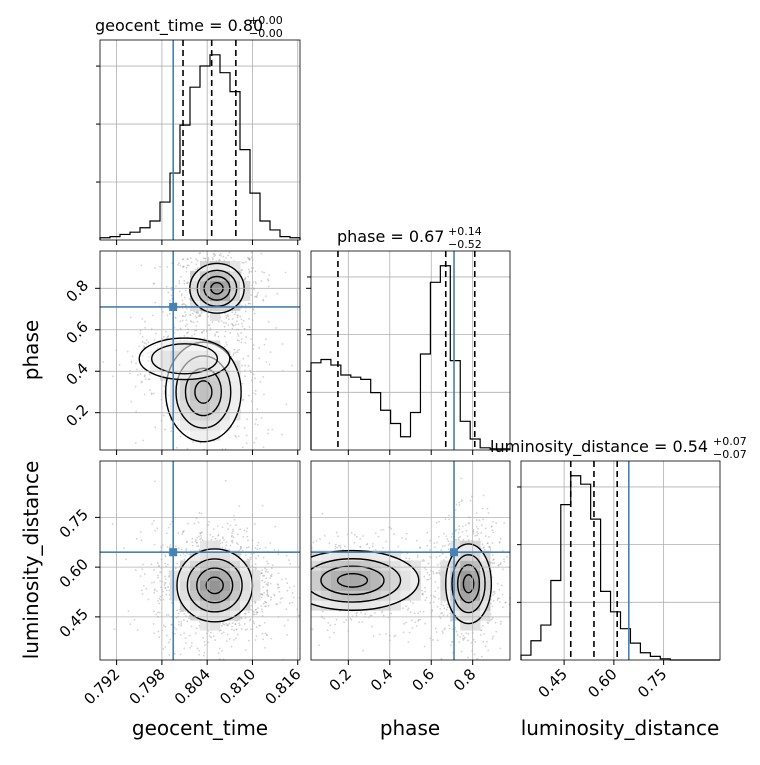 This screenshot has width=760, height=765. Describe the element at coordinates (214, 585) in the screenshot. I see `contour` at that location.